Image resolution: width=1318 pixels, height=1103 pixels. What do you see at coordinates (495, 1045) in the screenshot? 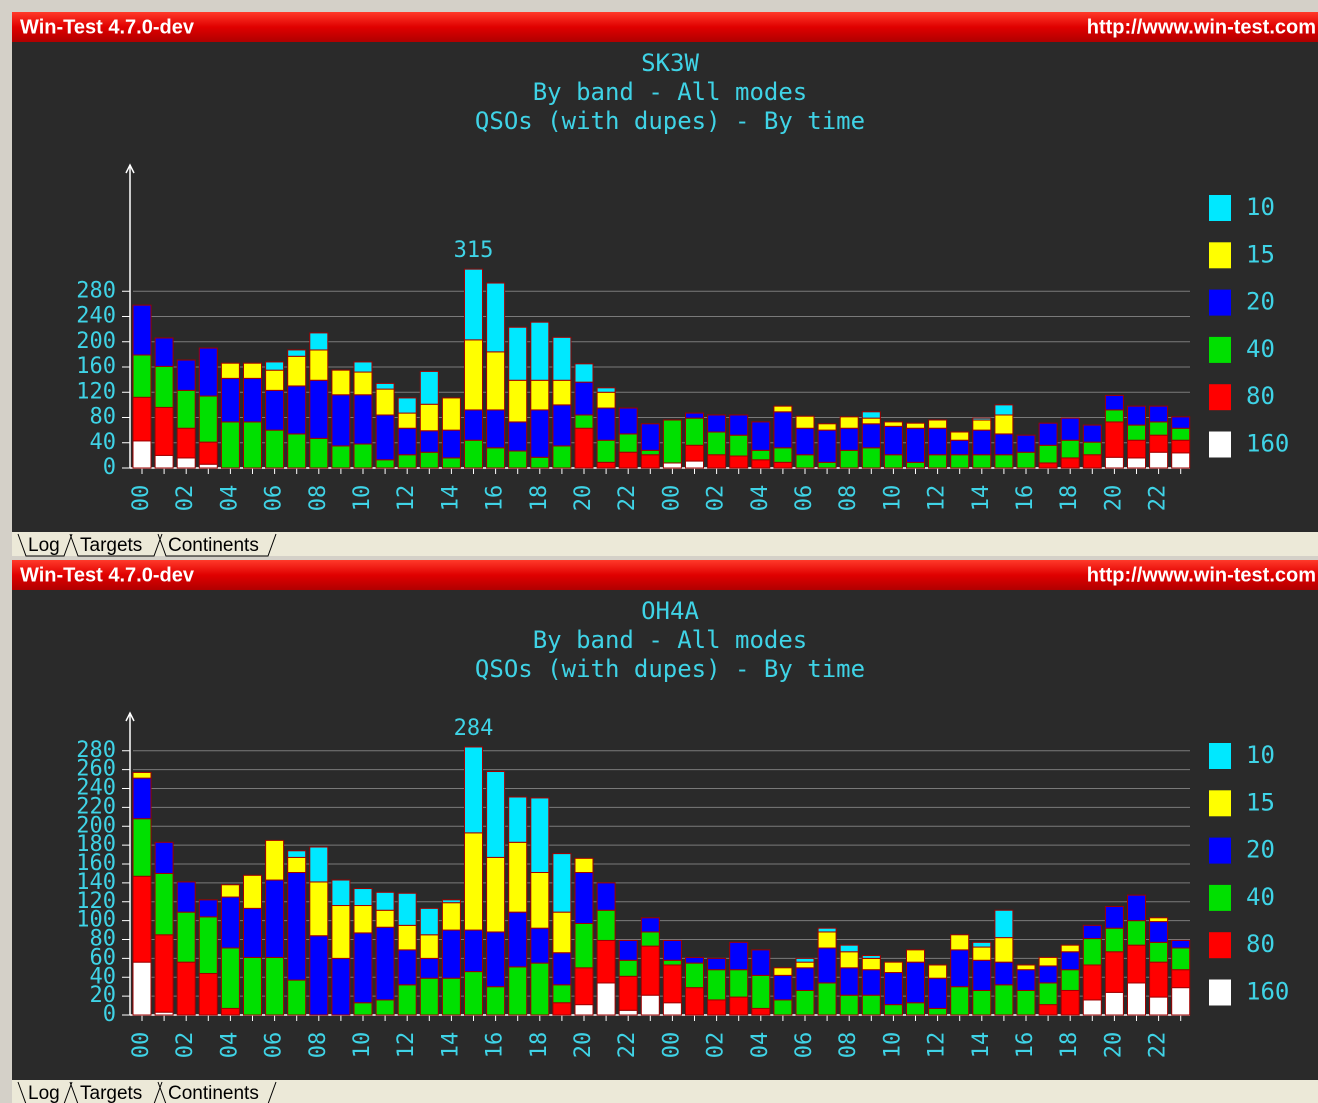
I see `x-tick-label: 16` at bounding box center [495, 1045].